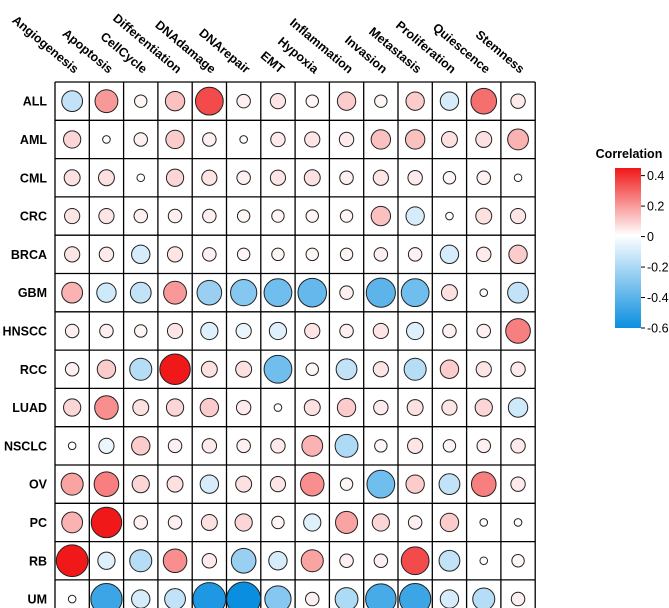  Describe the element at coordinates (658, 298) in the screenshot. I see `legend-tick-label: -0.4` at that location.